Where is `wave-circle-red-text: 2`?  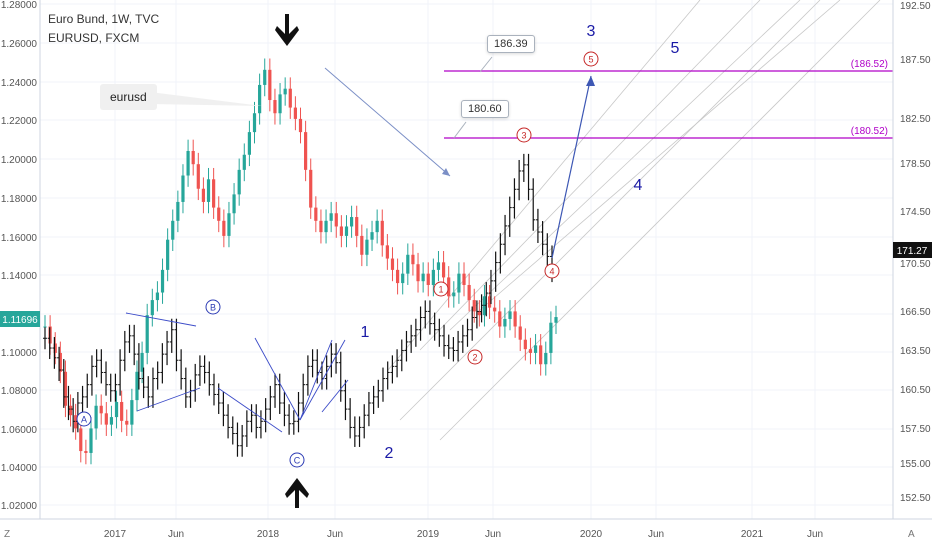 wave-circle-red-text: 2 is located at coordinates (474, 358).